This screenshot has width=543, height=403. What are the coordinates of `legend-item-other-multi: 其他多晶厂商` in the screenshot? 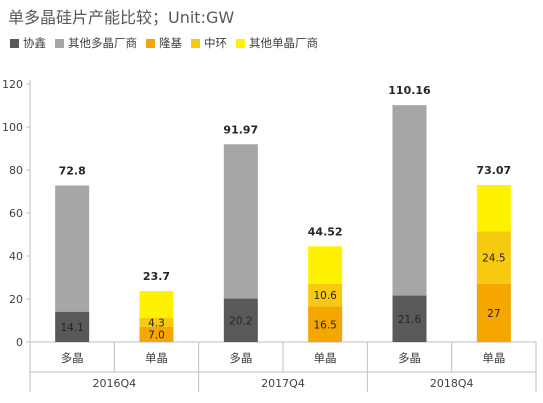 It's located at (96, 43).